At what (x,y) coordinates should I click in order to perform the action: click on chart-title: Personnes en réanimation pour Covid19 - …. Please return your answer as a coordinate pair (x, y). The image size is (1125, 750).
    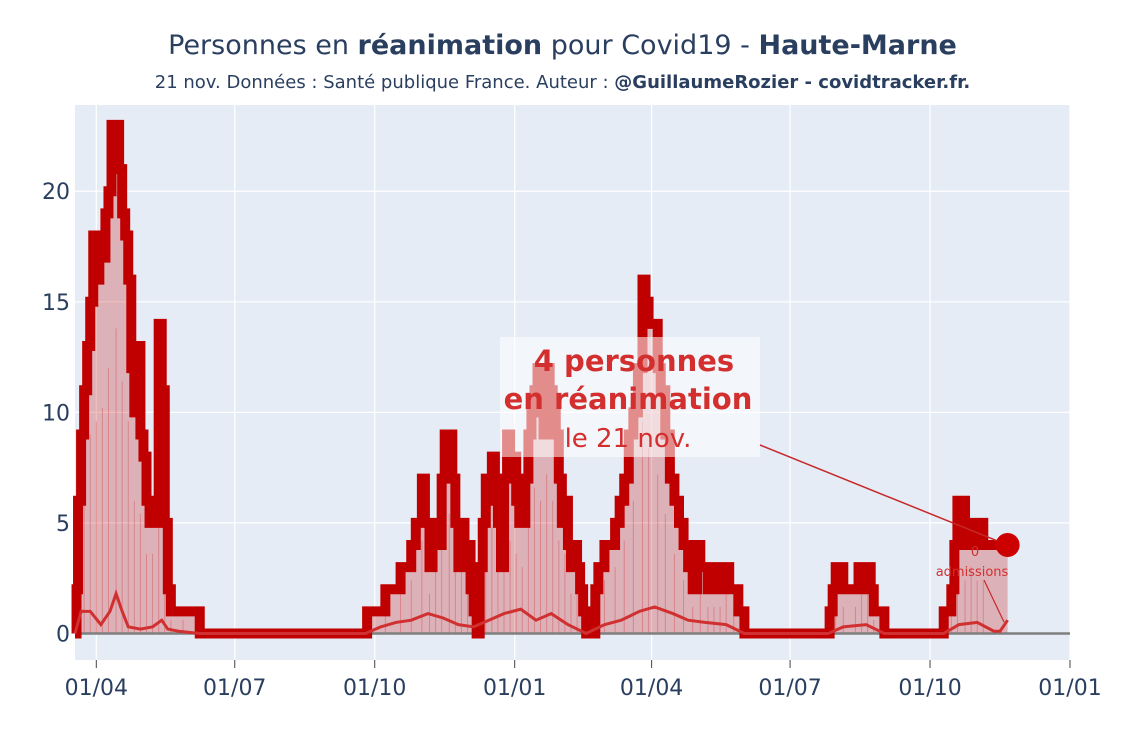
    Looking at the image, I should click on (562, 45).